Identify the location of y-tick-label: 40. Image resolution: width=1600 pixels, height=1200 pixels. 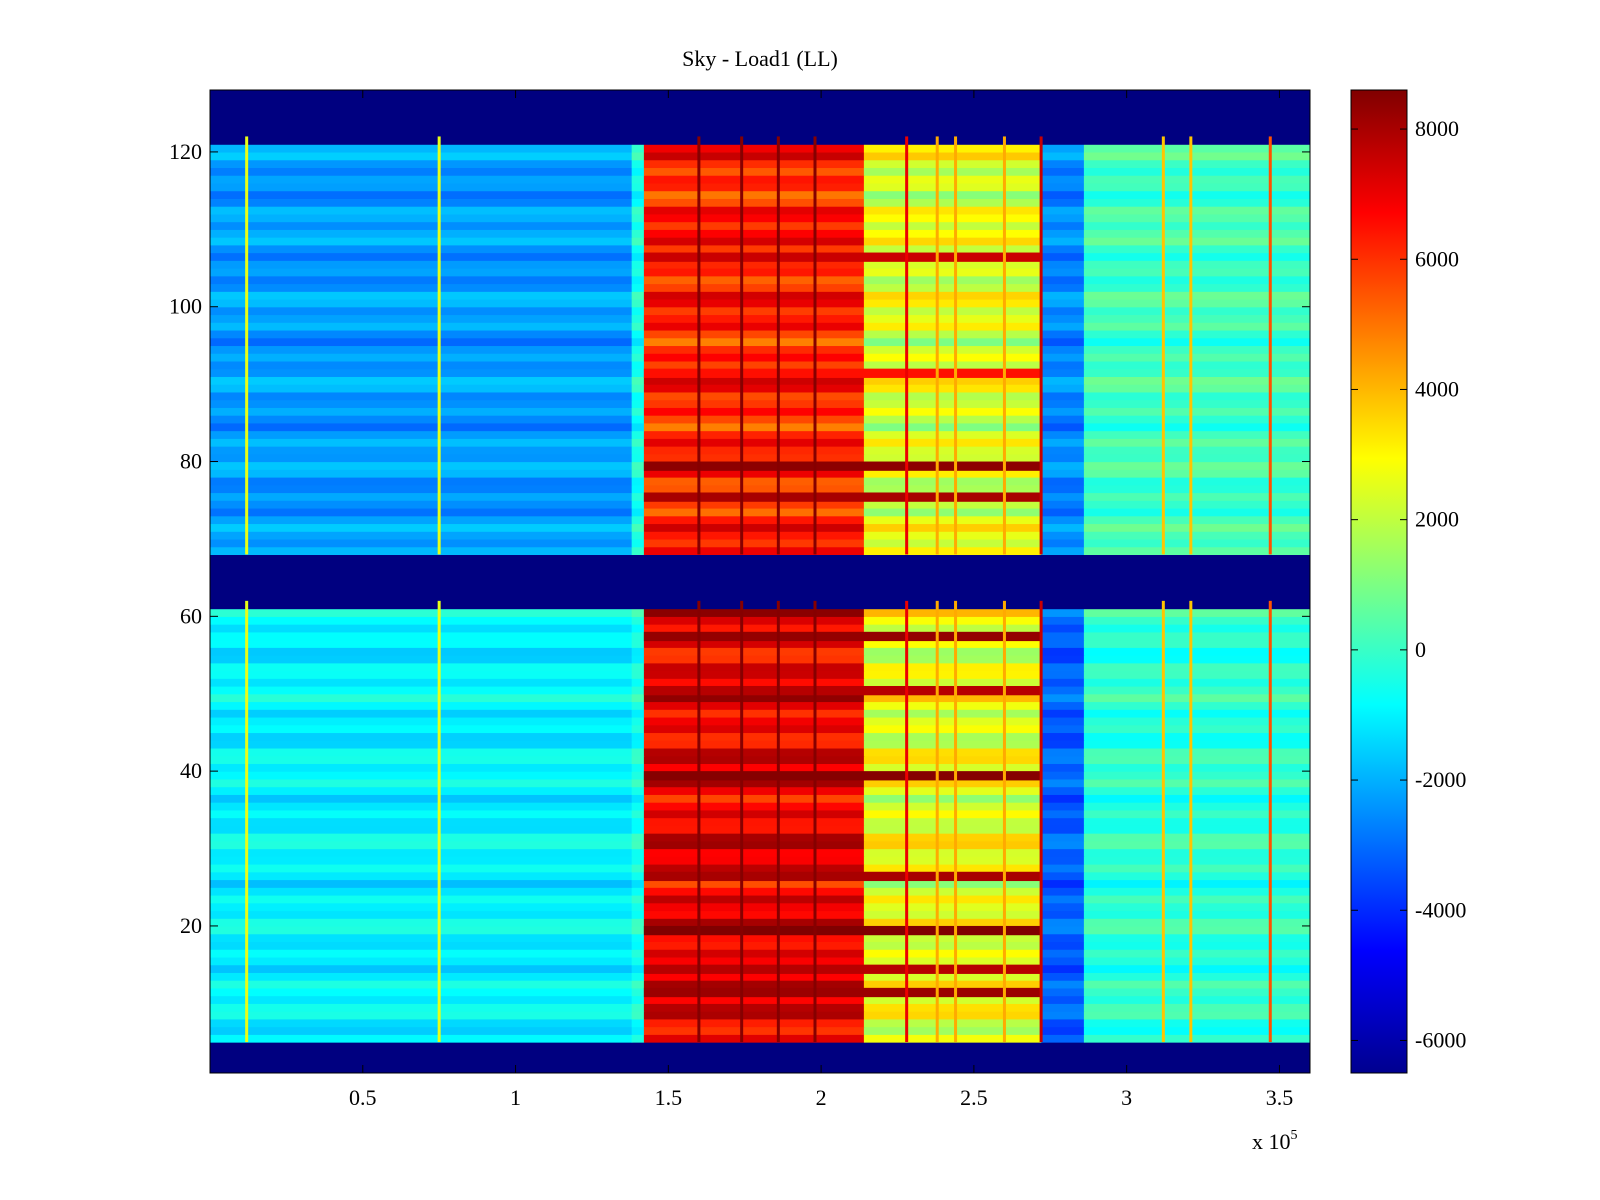
(191, 770).